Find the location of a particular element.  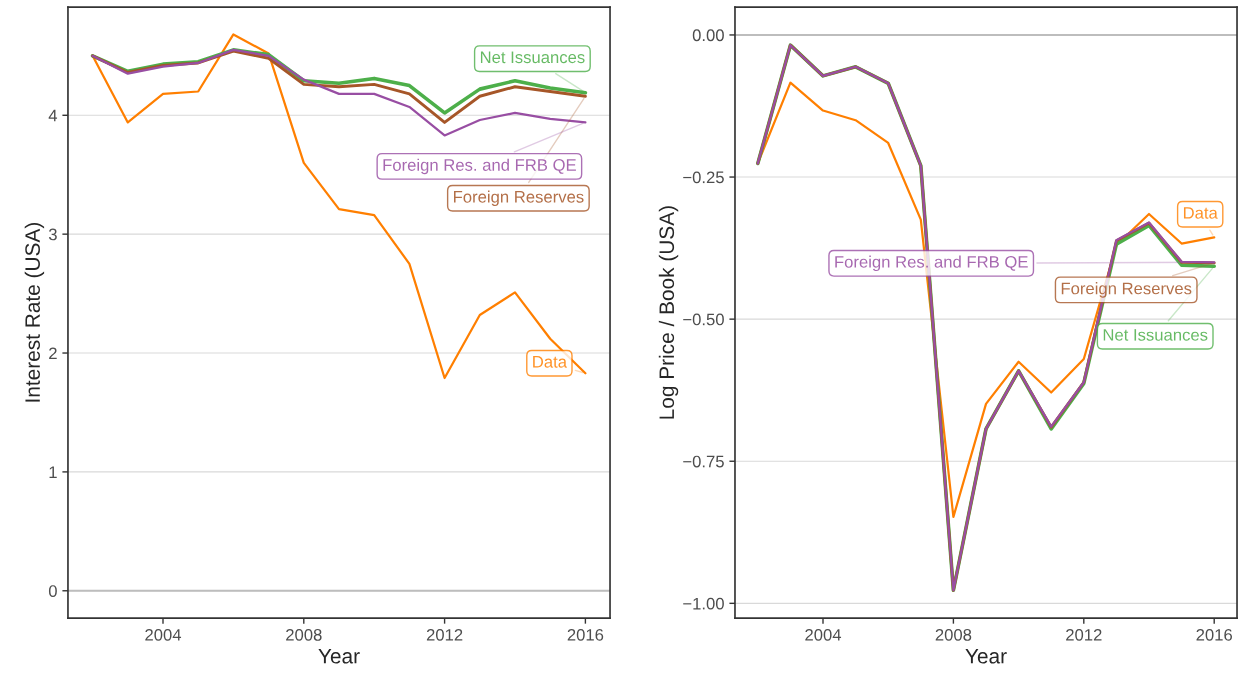

y-tick-label: −1.00 is located at coordinates (703, 603).